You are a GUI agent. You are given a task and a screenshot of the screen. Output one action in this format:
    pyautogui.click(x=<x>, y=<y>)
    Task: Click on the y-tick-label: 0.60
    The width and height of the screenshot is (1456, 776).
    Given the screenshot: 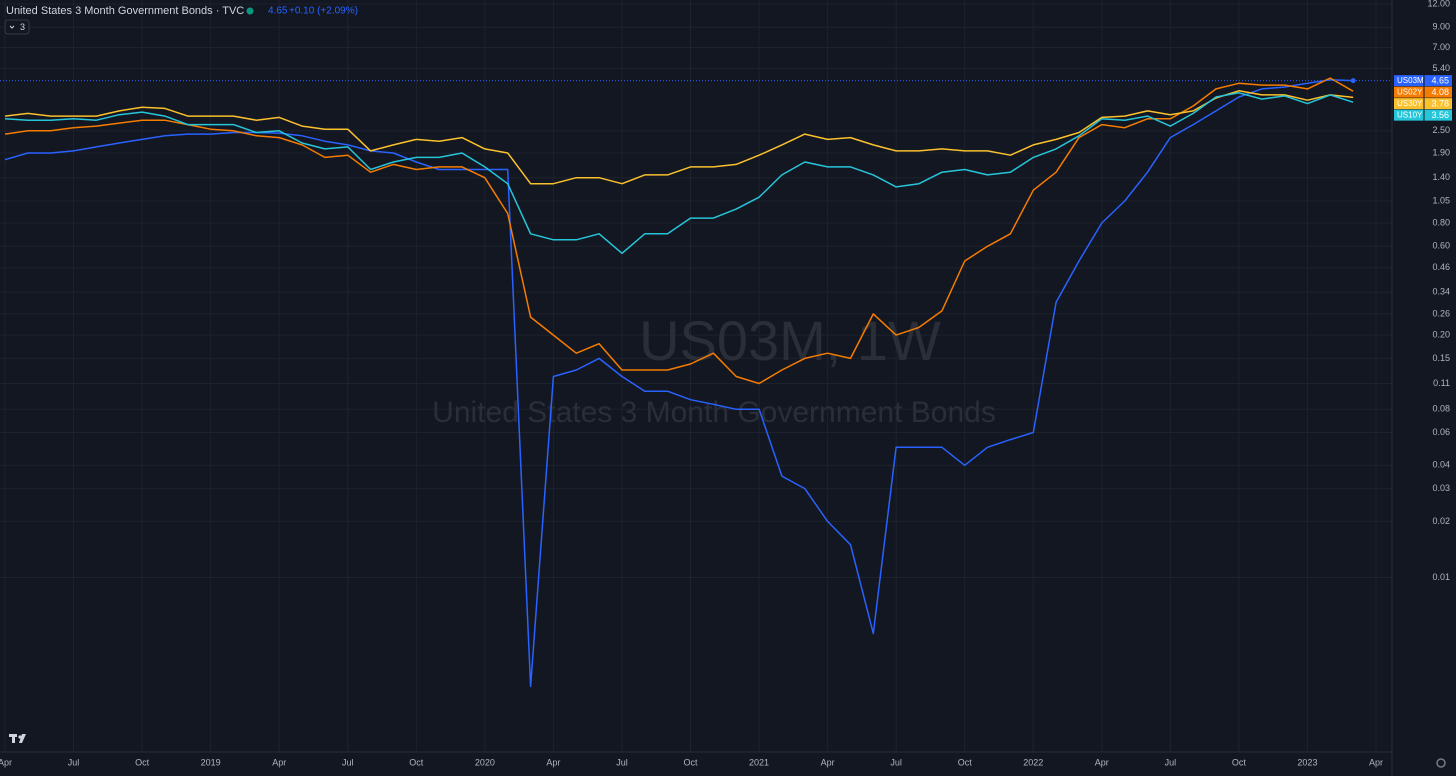 What is the action you would take?
    pyautogui.click(x=1441, y=246)
    